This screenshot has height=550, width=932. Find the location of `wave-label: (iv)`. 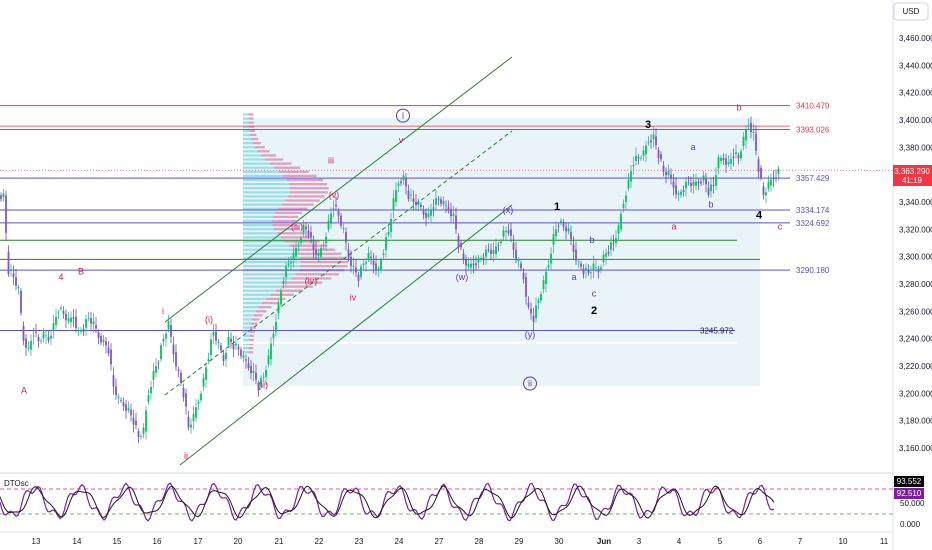

wave-label: (iv) is located at coordinates (311, 281).